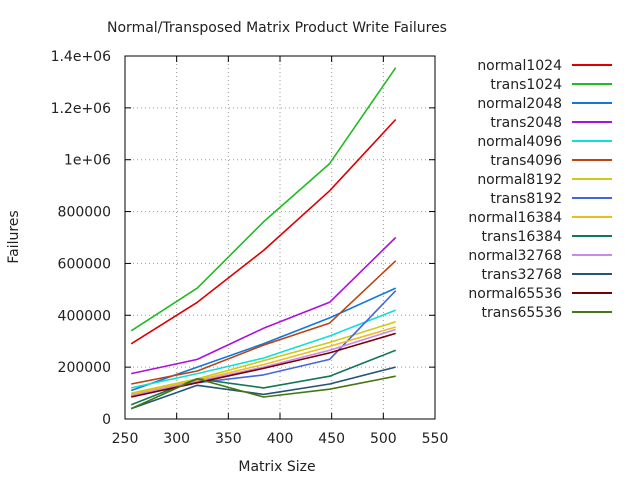  I want to click on y-tick-label: 1.4e+06, so click(81, 57).